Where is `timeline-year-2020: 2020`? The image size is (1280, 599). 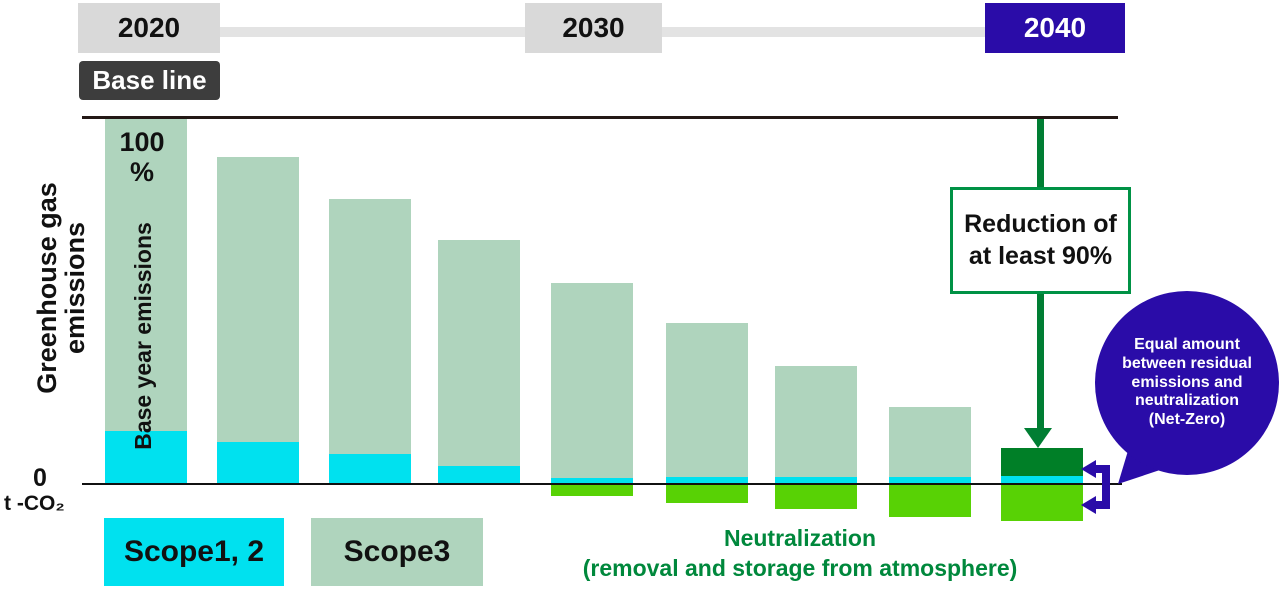
timeline-year-2020: 2020 is located at coordinates (149, 28).